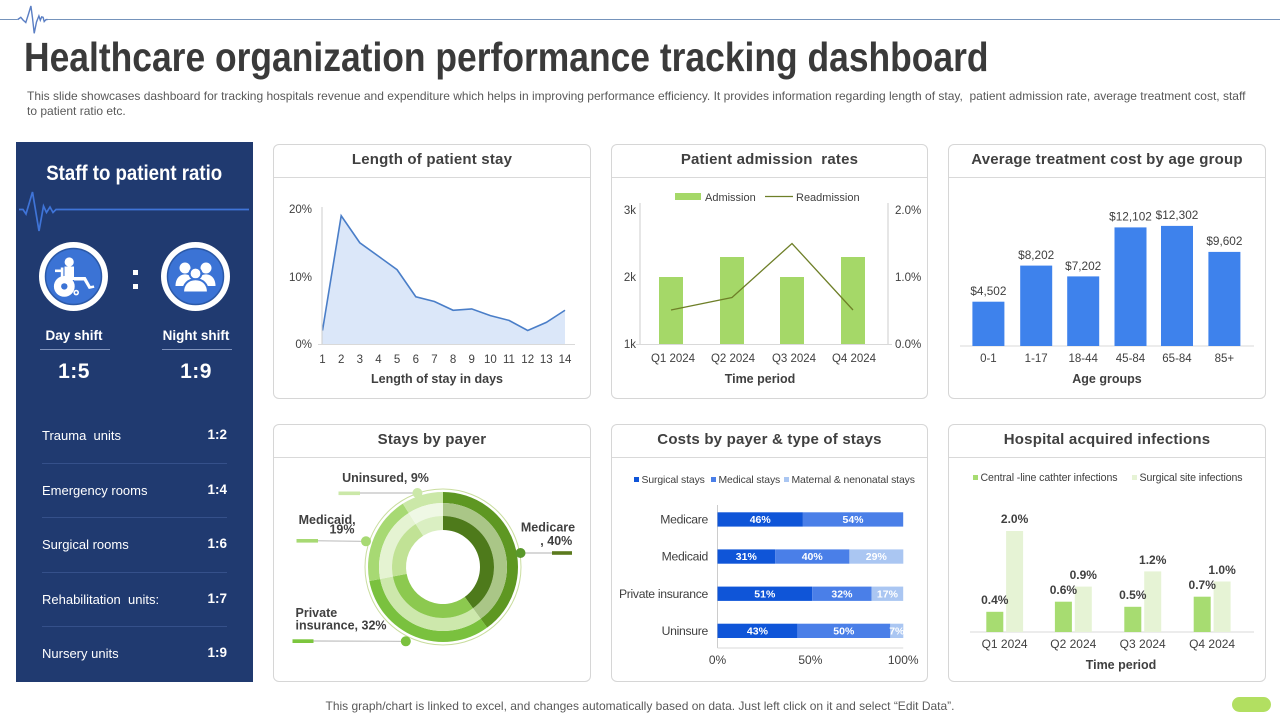 The height and width of the screenshot is (720, 1280). Describe the element at coordinates (828, 198) in the screenshot. I see `svg-text: Readmission` at that location.